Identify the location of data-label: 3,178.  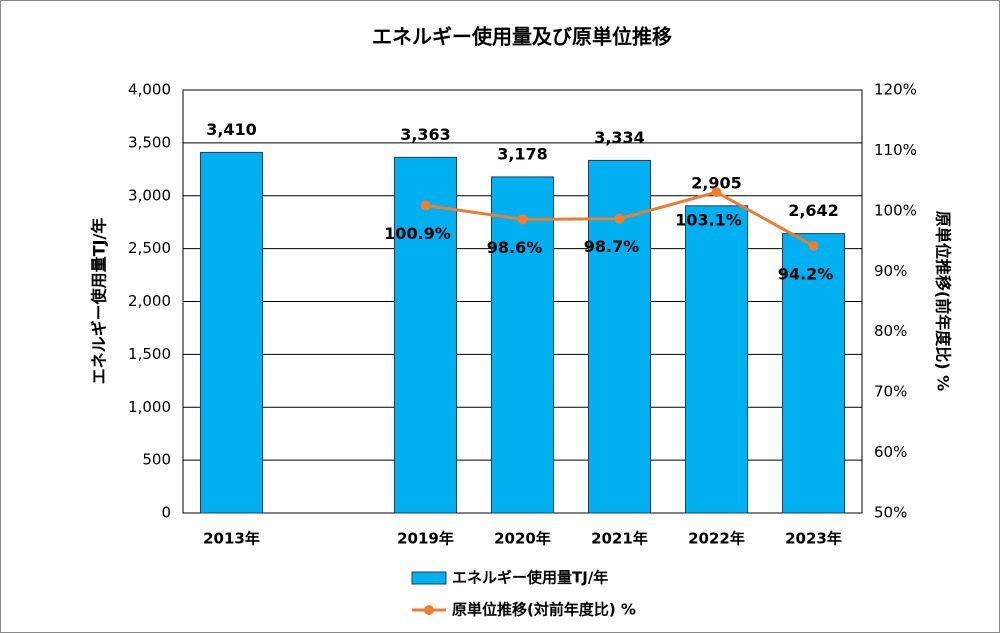
(522, 153).